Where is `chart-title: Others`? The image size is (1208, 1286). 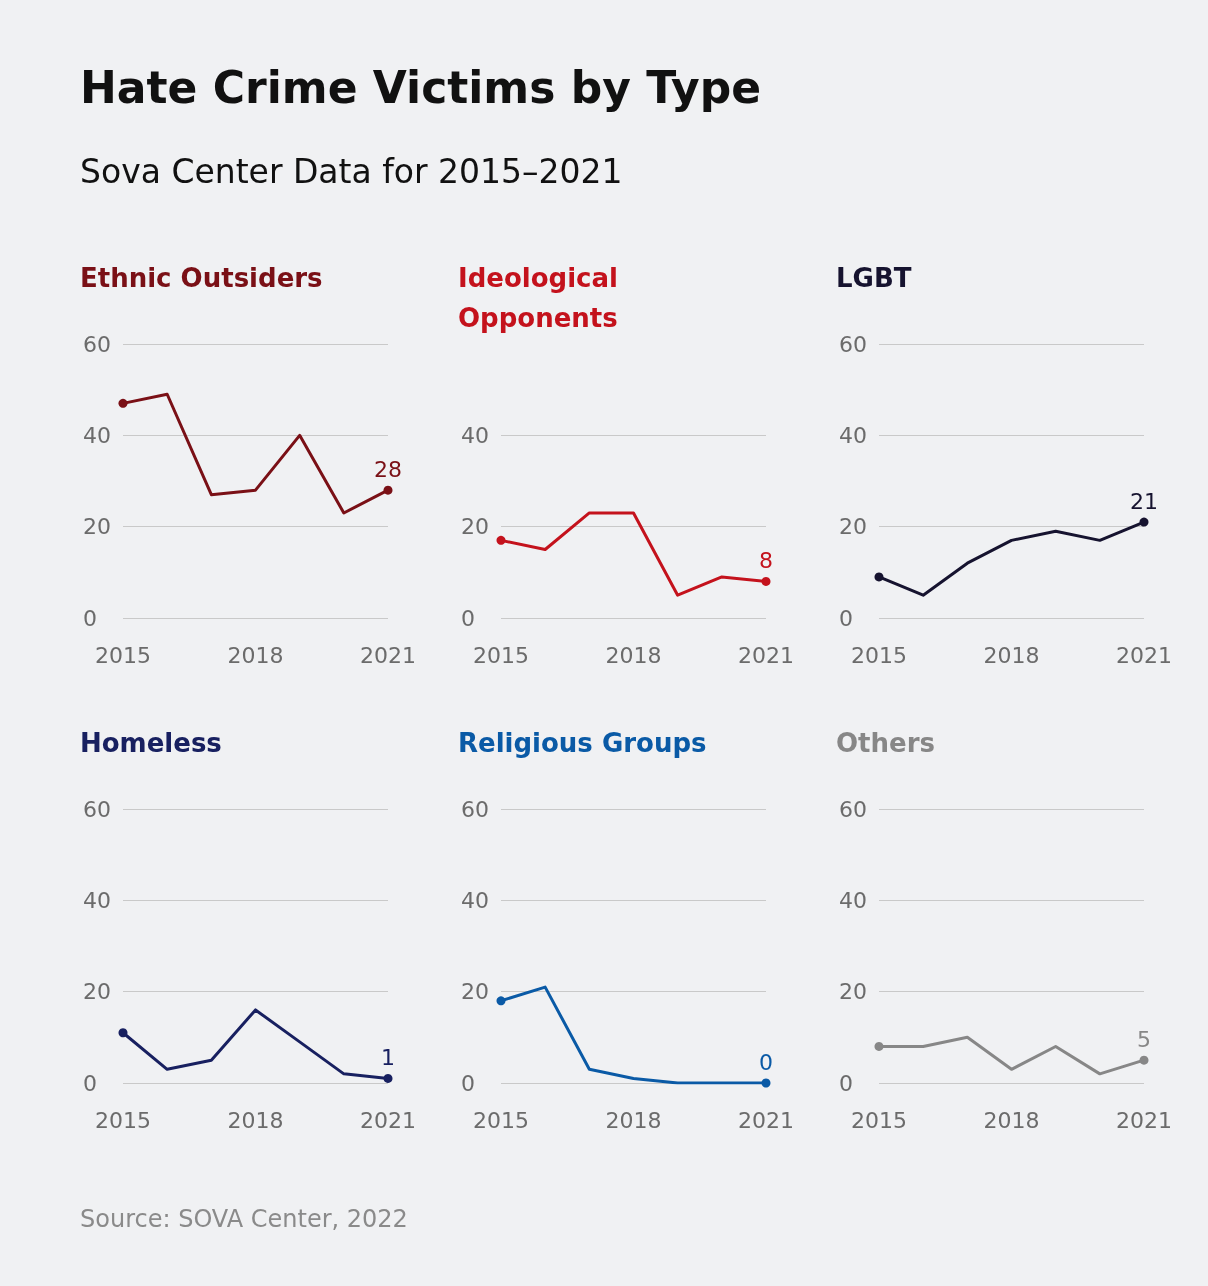 chart-title: Others is located at coordinates (886, 743).